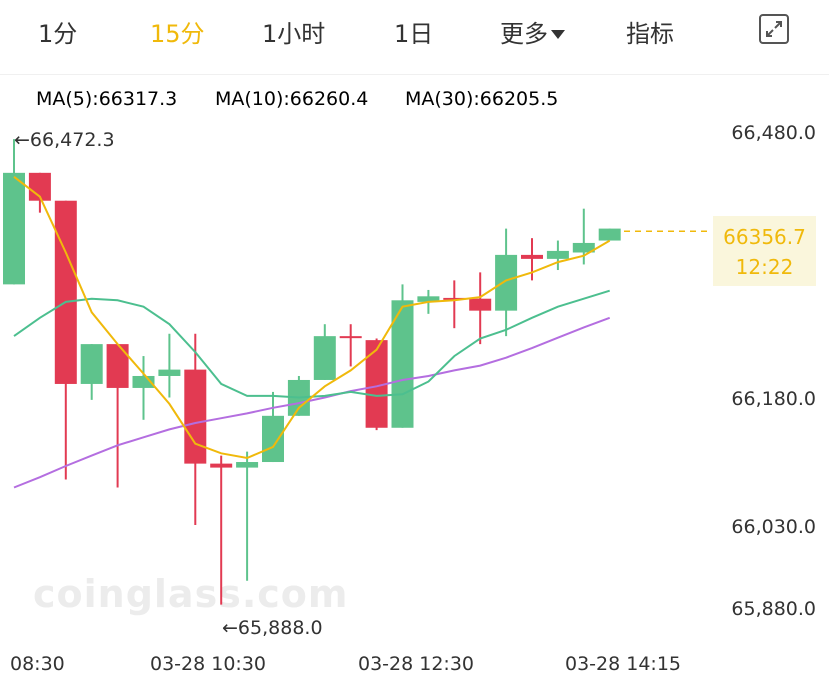 This screenshot has width=829, height=686. I want to click on y-tick-65880: 65,880.0, so click(773, 609).